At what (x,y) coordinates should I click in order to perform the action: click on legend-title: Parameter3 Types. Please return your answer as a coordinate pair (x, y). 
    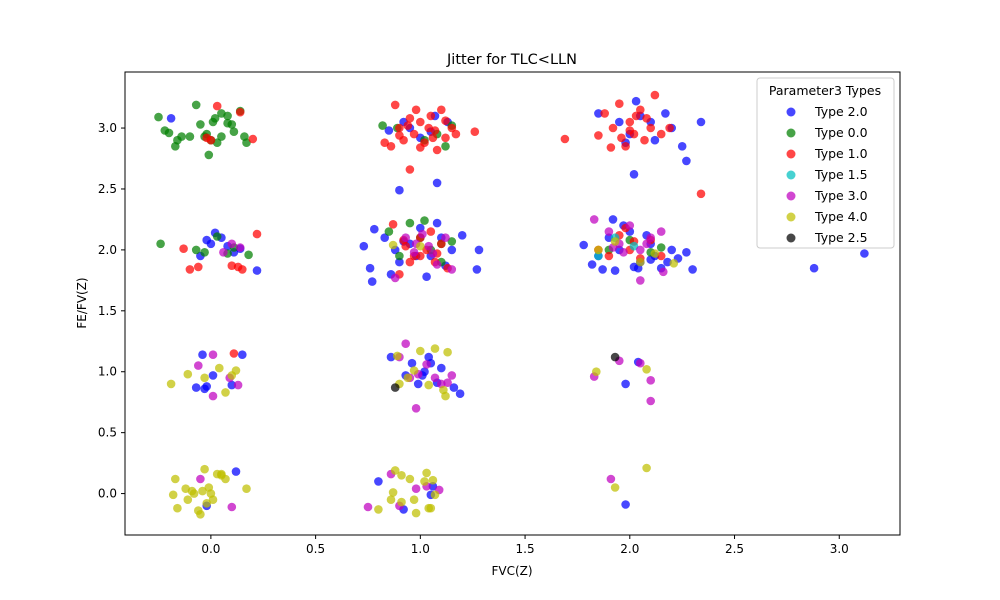
    Looking at the image, I should click on (825, 90).